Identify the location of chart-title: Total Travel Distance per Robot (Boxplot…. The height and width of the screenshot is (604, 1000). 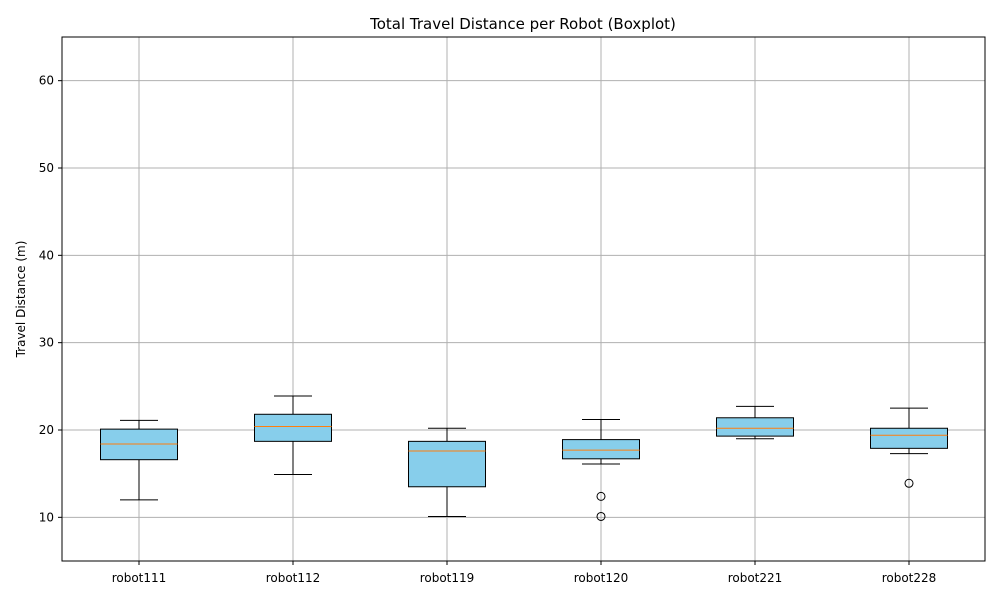
(522, 24).